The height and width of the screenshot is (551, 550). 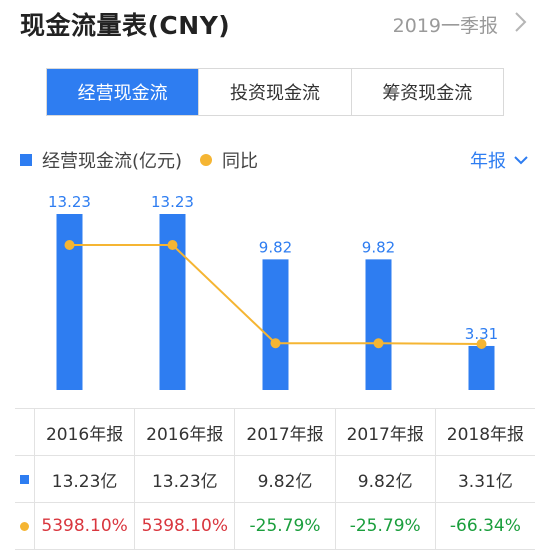 I want to click on legend-line-swatch, so click(x=206, y=160).